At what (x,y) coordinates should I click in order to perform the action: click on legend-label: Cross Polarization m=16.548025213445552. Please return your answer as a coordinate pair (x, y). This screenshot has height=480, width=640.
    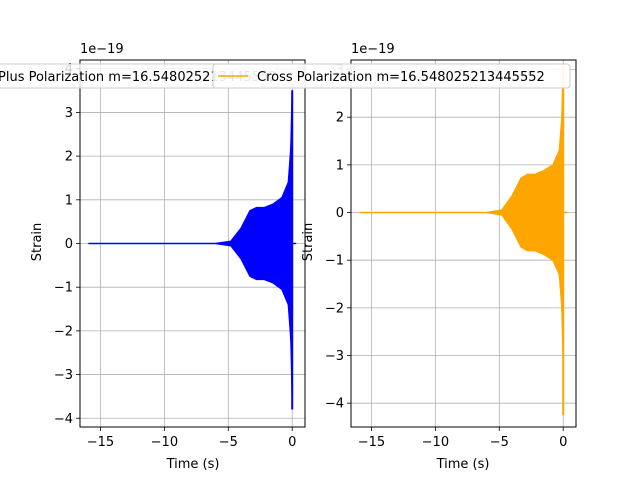
    Looking at the image, I should click on (401, 77).